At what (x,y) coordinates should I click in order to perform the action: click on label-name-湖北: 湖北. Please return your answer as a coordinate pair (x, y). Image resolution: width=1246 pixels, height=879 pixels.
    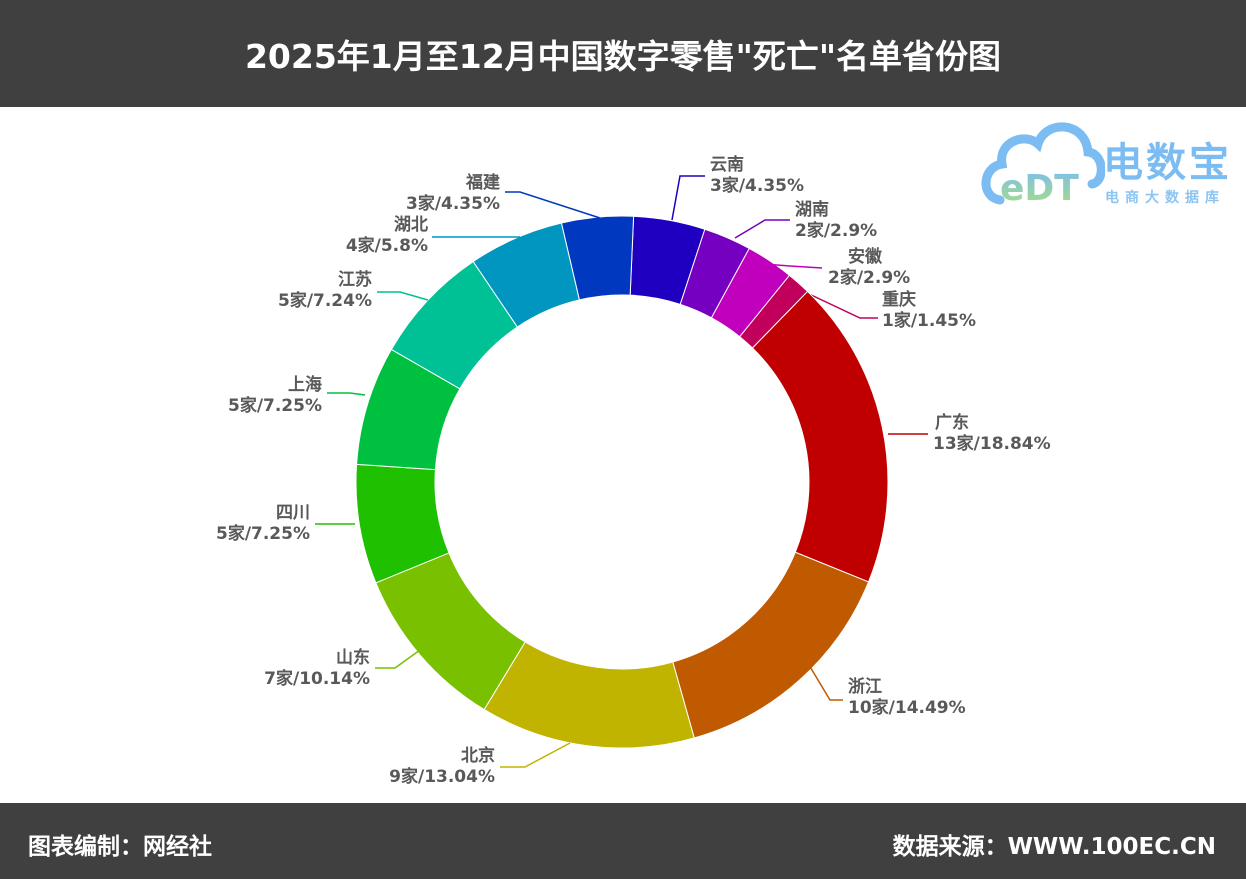
    Looking at the image, I should click on (411, 225).